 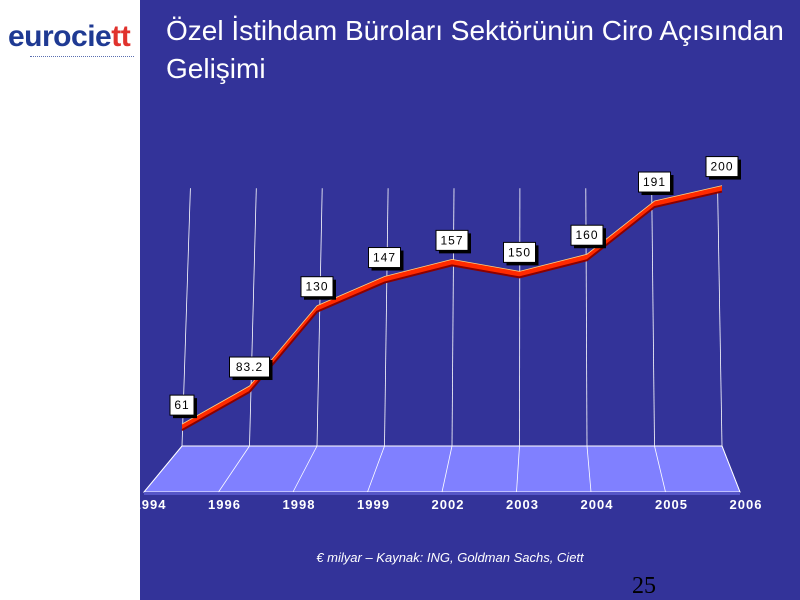 What do you see at coordinates (153, 504) in the screenshot?
I see `x-tick-label: 1994` at bounding box center [153, 504].